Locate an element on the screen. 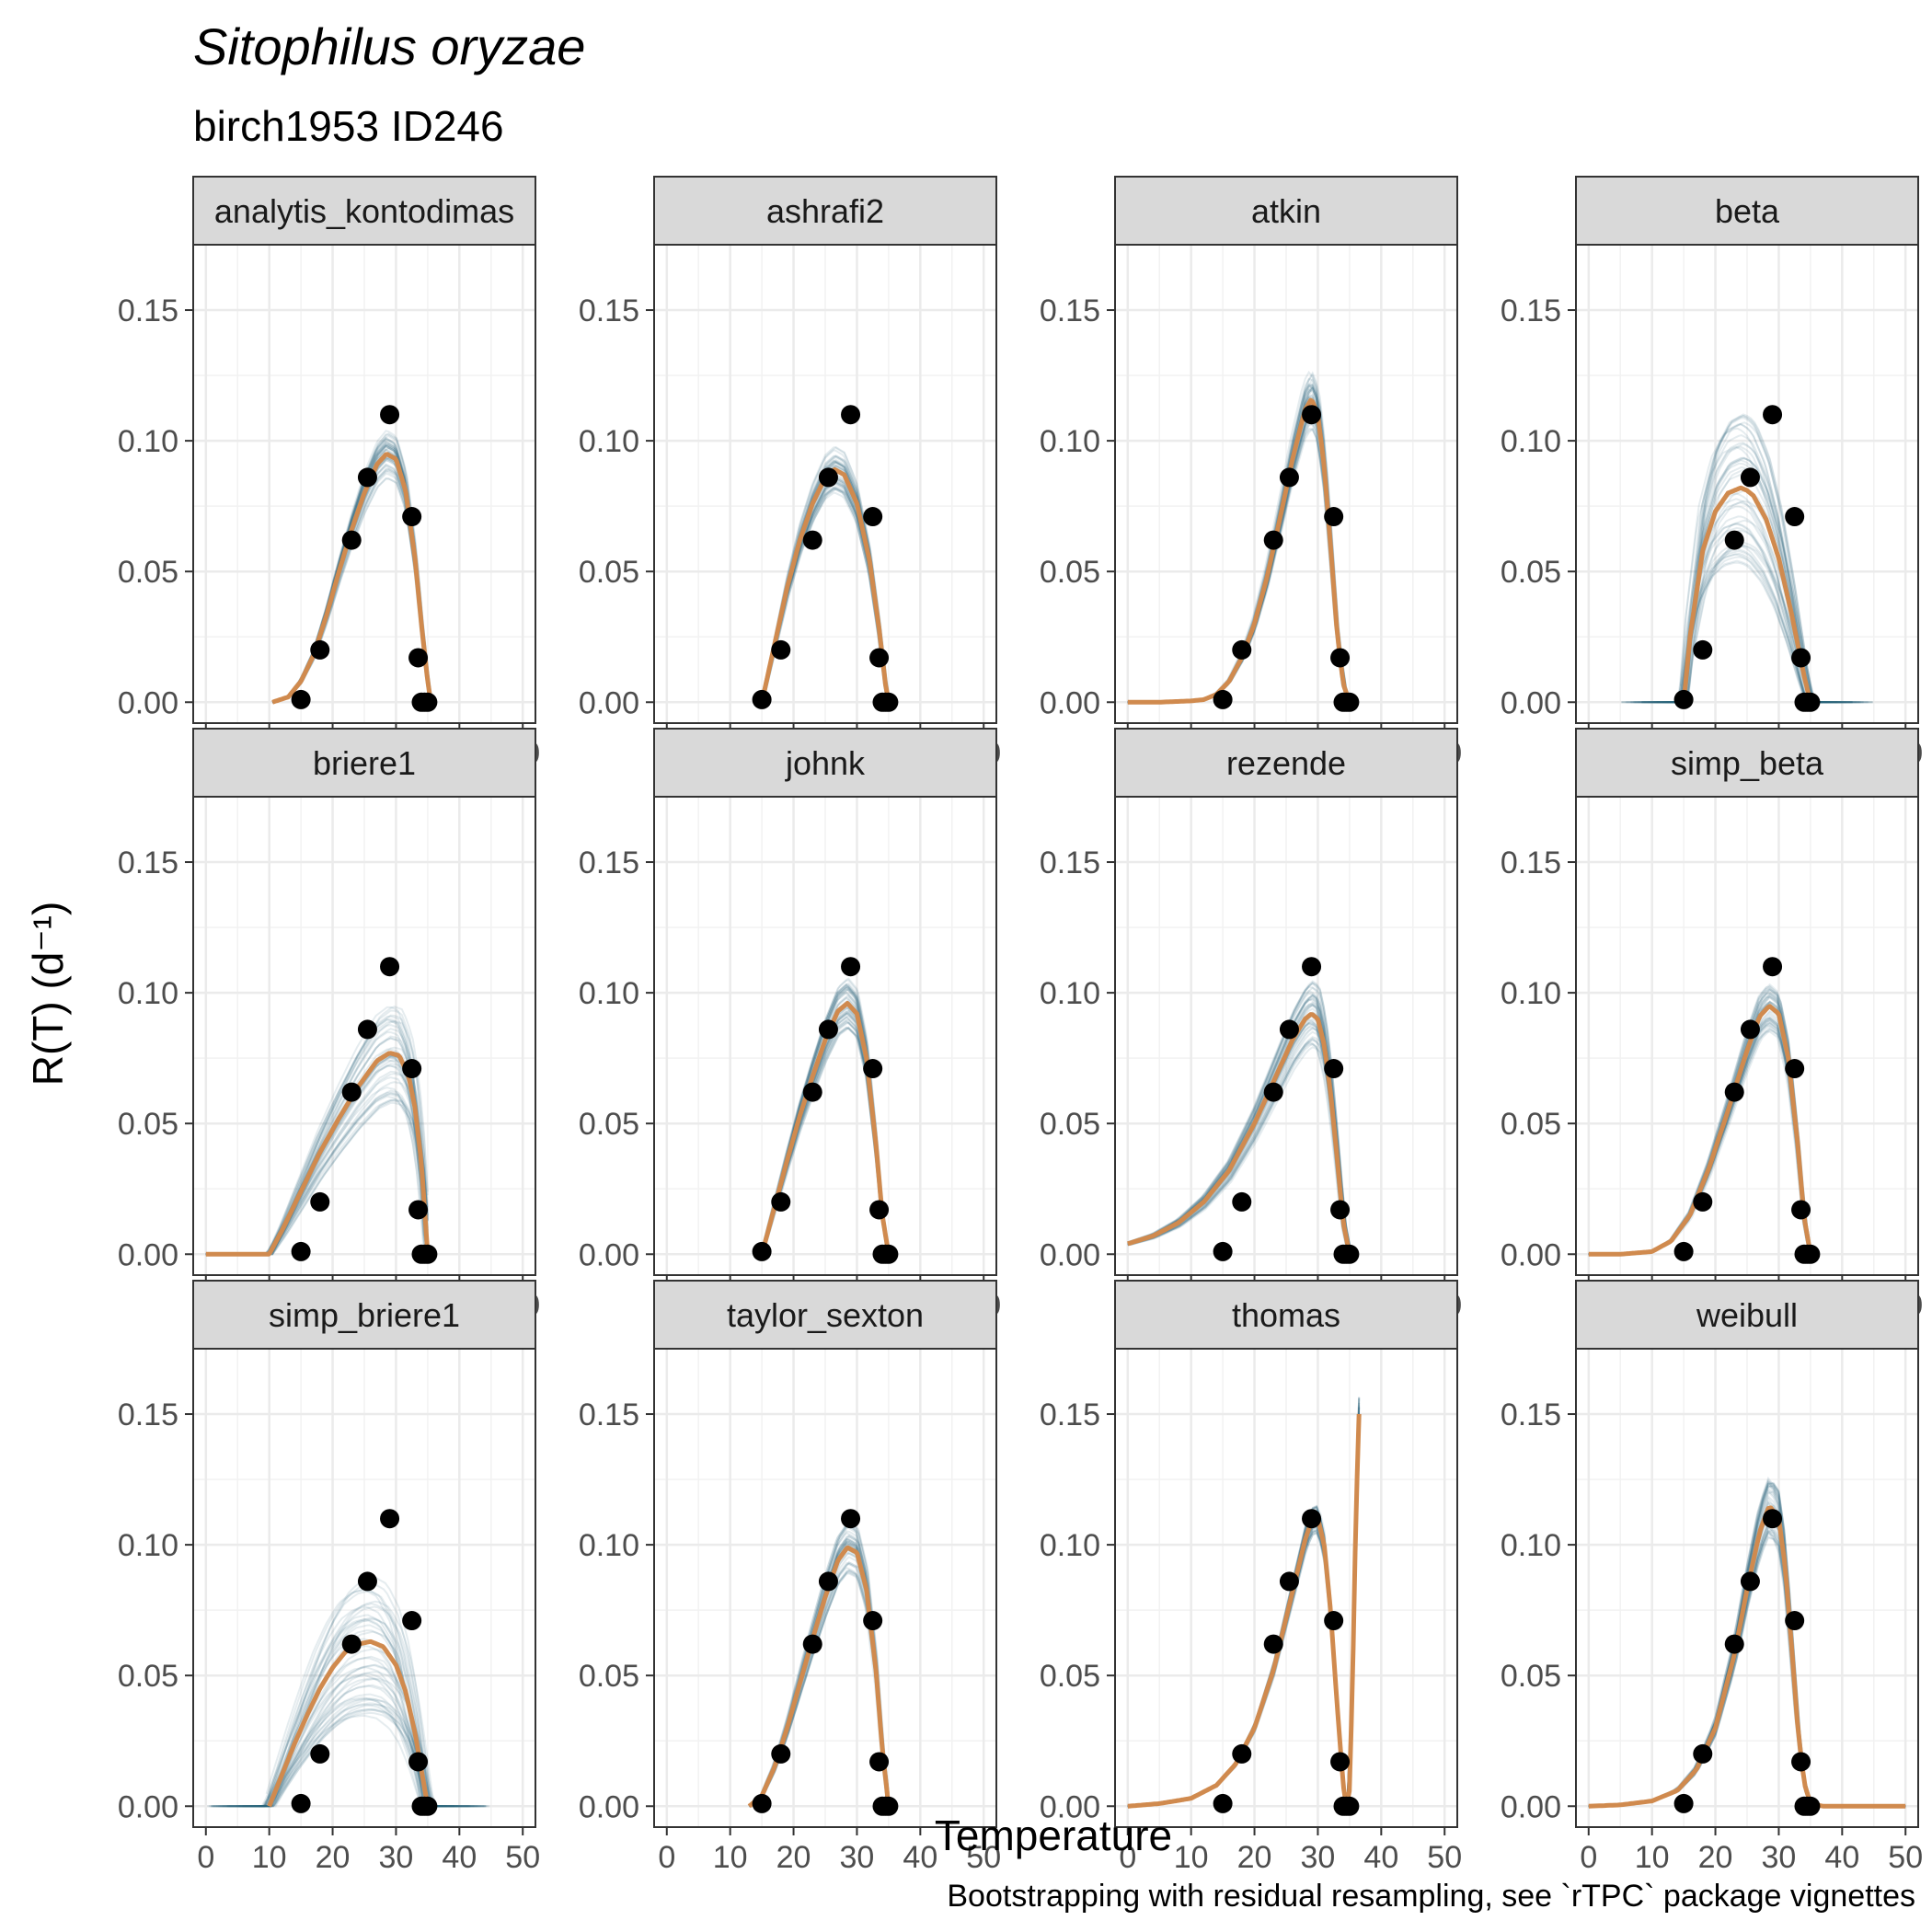 This screenshot has width=1932, height=1932. facet-panel-johnk: johnk010203040500.000.050.100.15 is located at coordinates (790, 1025).